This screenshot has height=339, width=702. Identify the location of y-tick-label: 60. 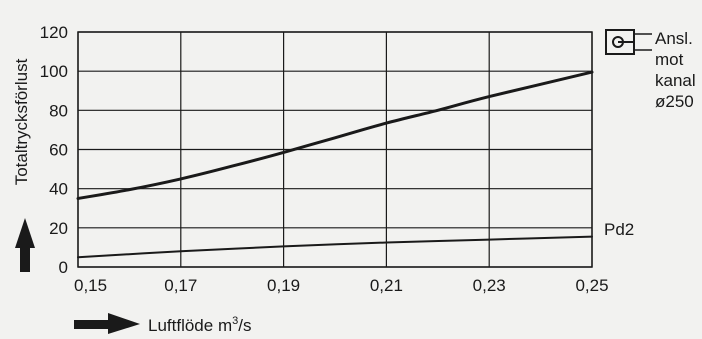
(58, 150).